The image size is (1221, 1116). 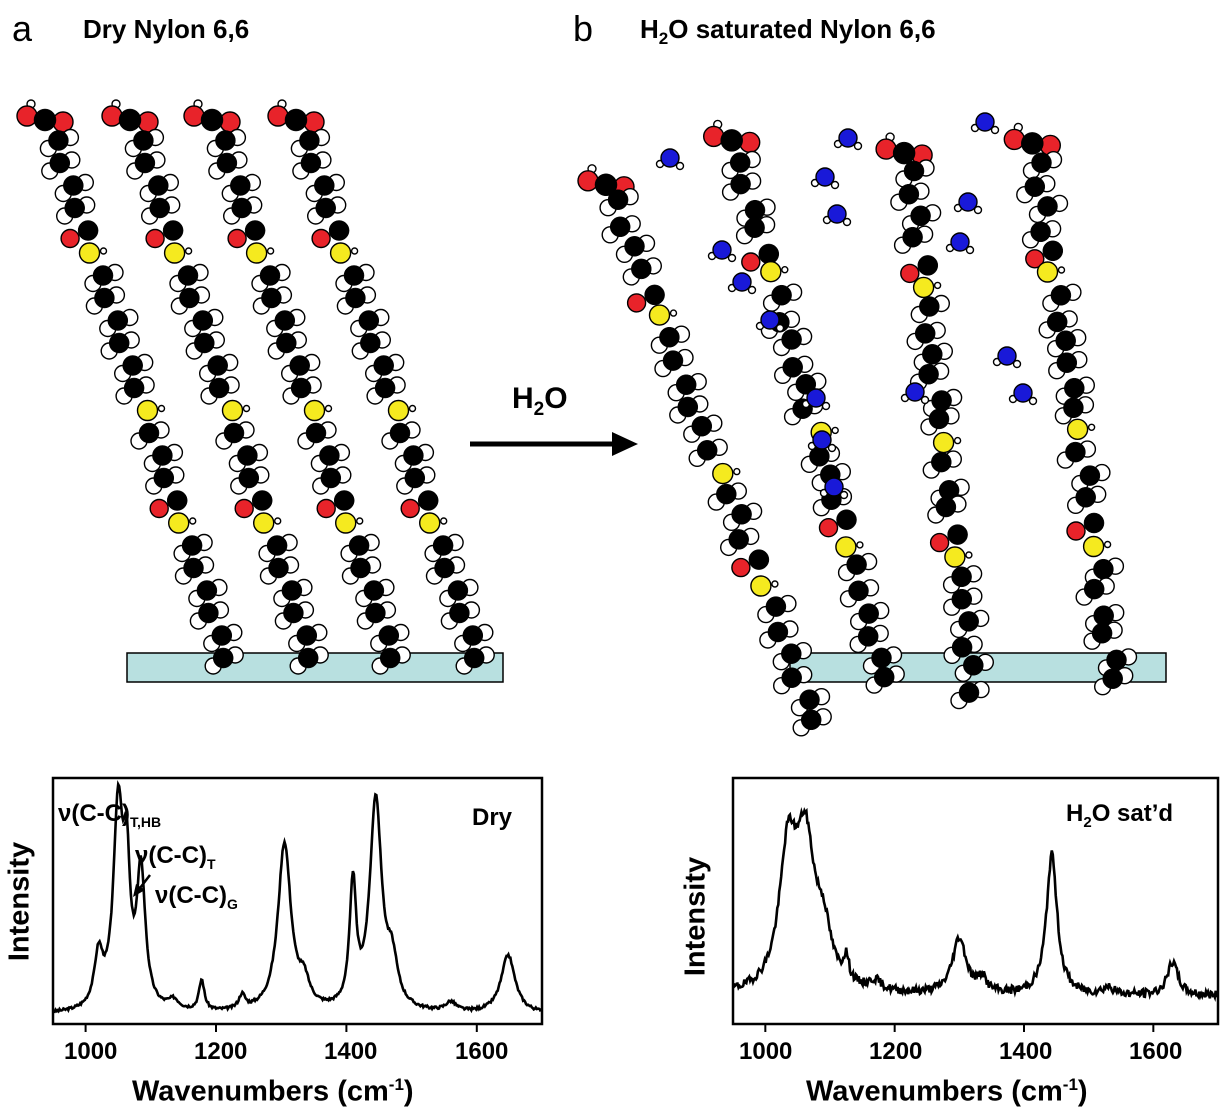 I want to click on spectrum-b-frame, so click(x=975, y=901).